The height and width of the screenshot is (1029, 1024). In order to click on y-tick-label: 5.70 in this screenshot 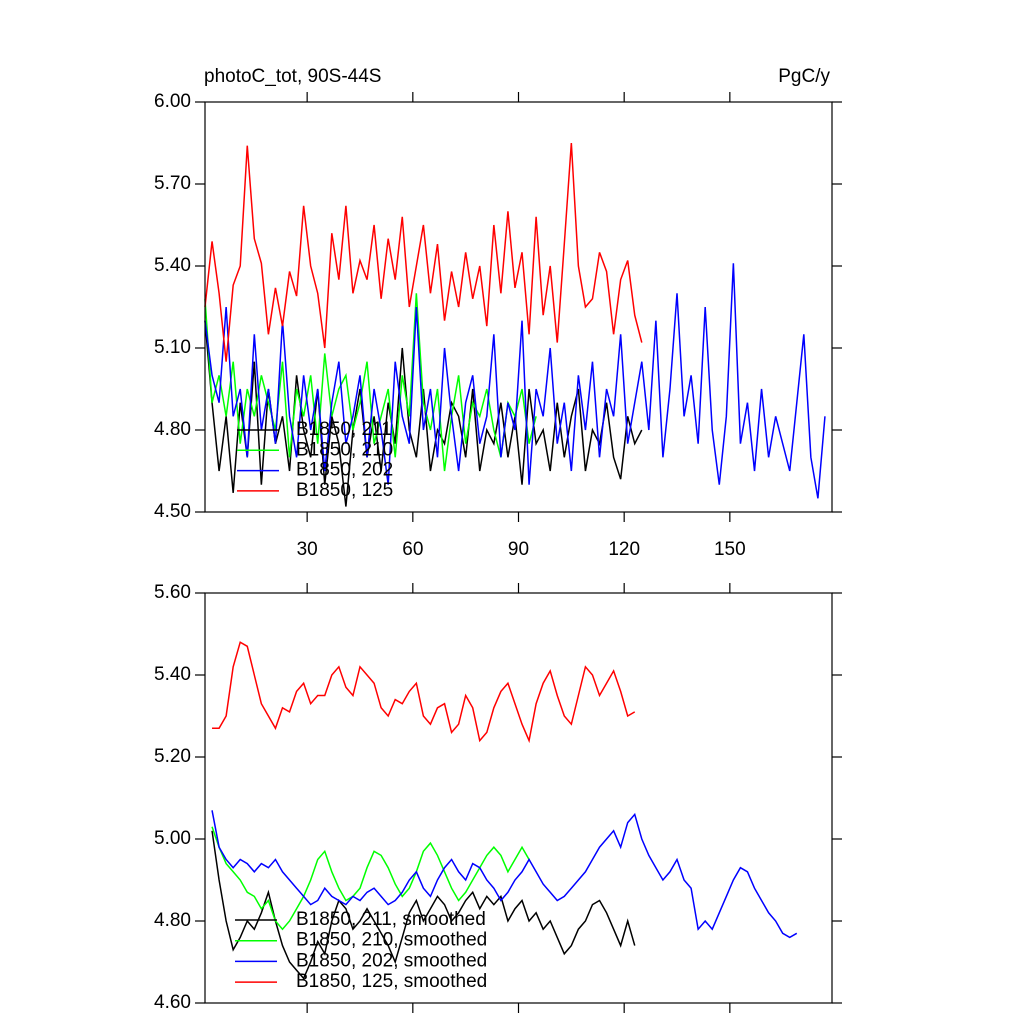, I will do `click(172, 183)`.